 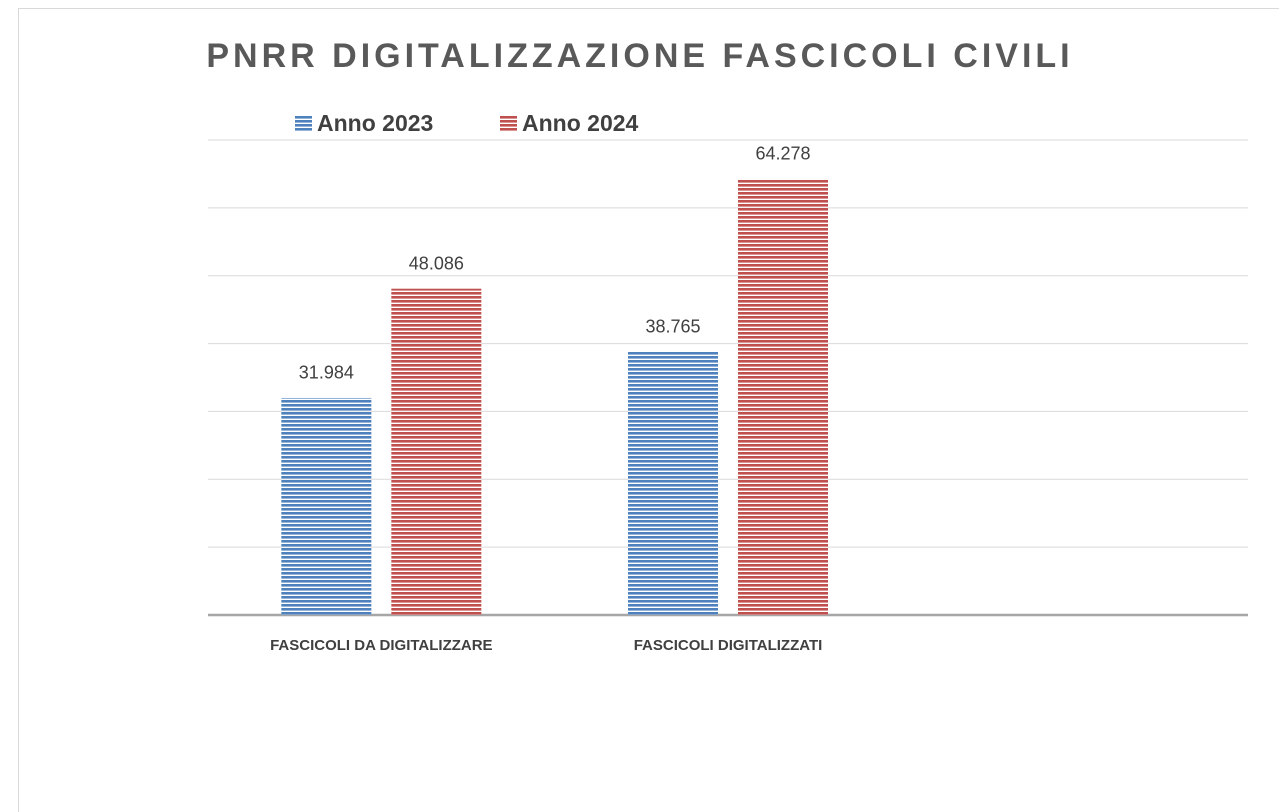 I want to click on data-label: 38.765, so click(x=672, y=327).